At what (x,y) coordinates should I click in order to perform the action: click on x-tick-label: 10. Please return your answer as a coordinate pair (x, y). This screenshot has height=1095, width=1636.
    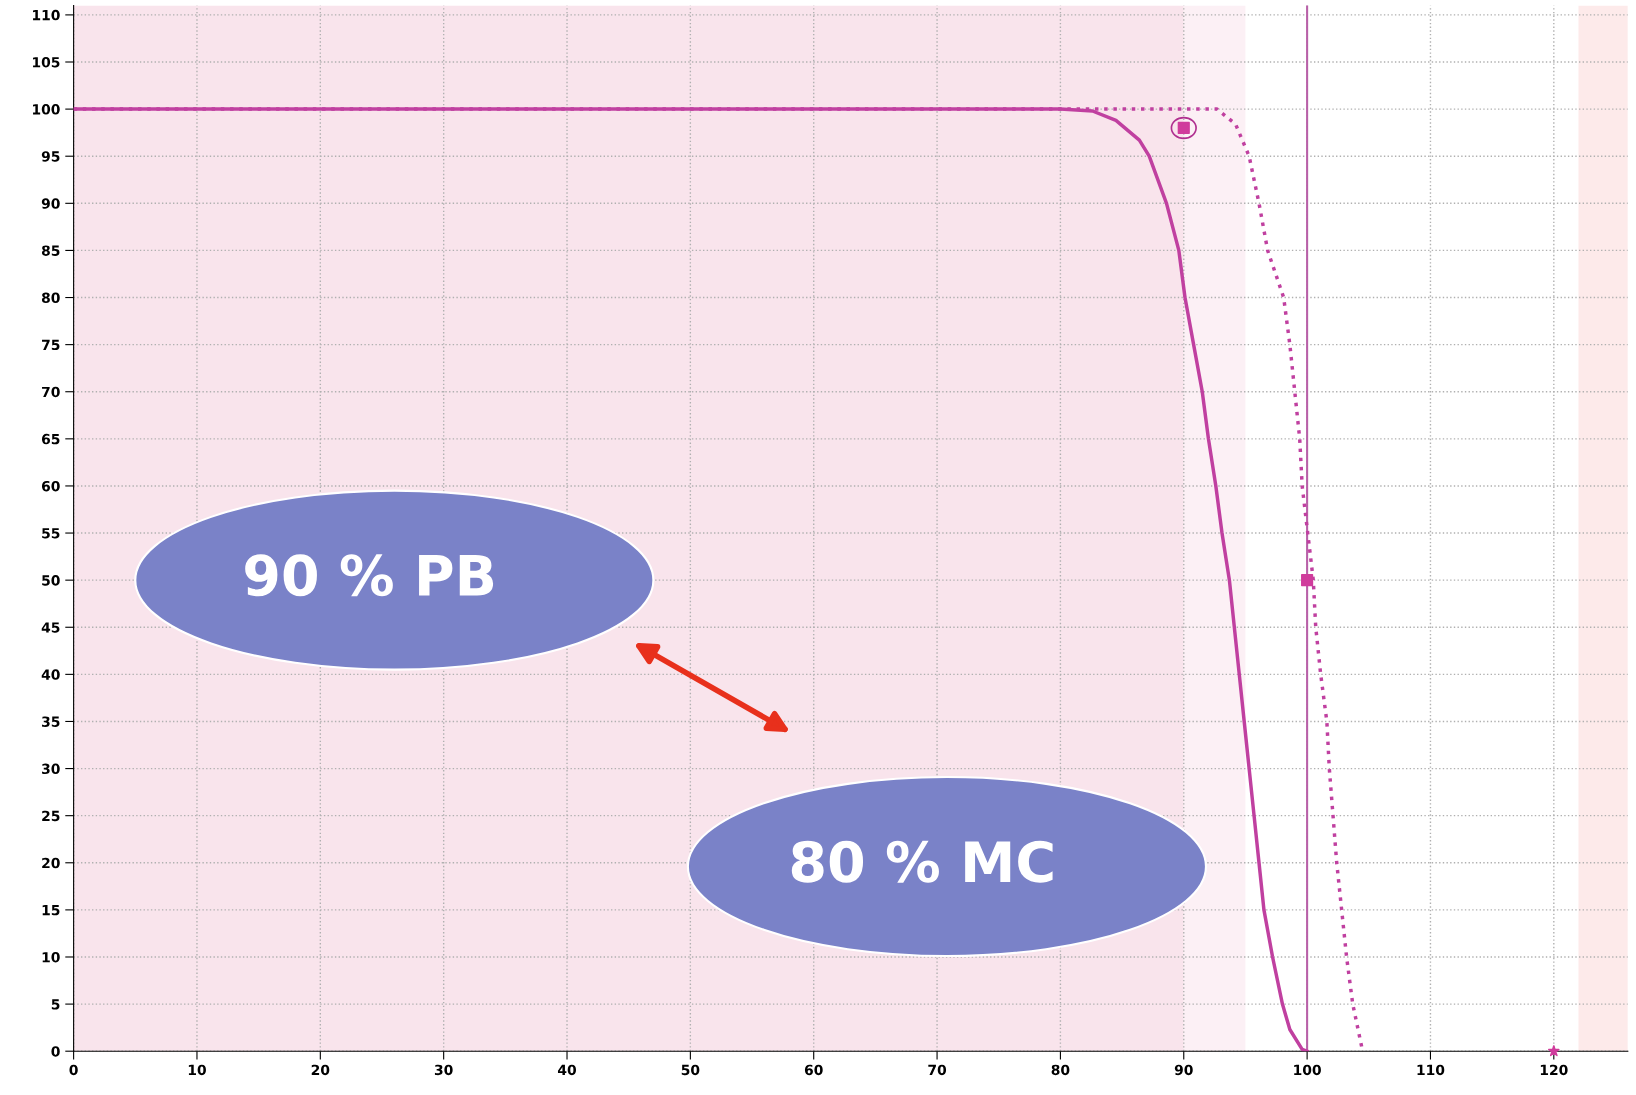
    Looking at the image, I should click on (197, 1070).